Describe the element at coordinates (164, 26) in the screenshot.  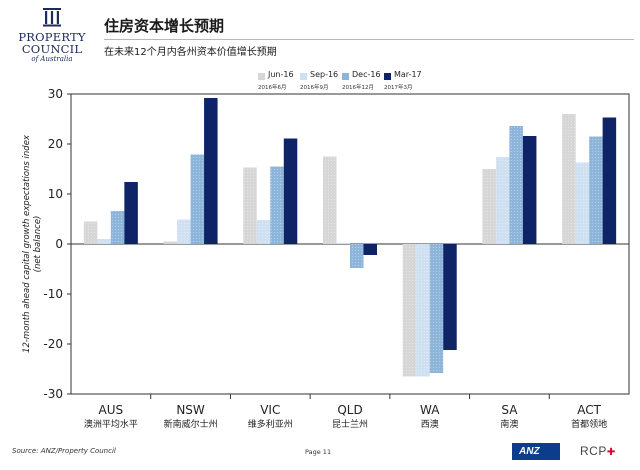
I see `page-title: 住房资本增长预期` at that location.